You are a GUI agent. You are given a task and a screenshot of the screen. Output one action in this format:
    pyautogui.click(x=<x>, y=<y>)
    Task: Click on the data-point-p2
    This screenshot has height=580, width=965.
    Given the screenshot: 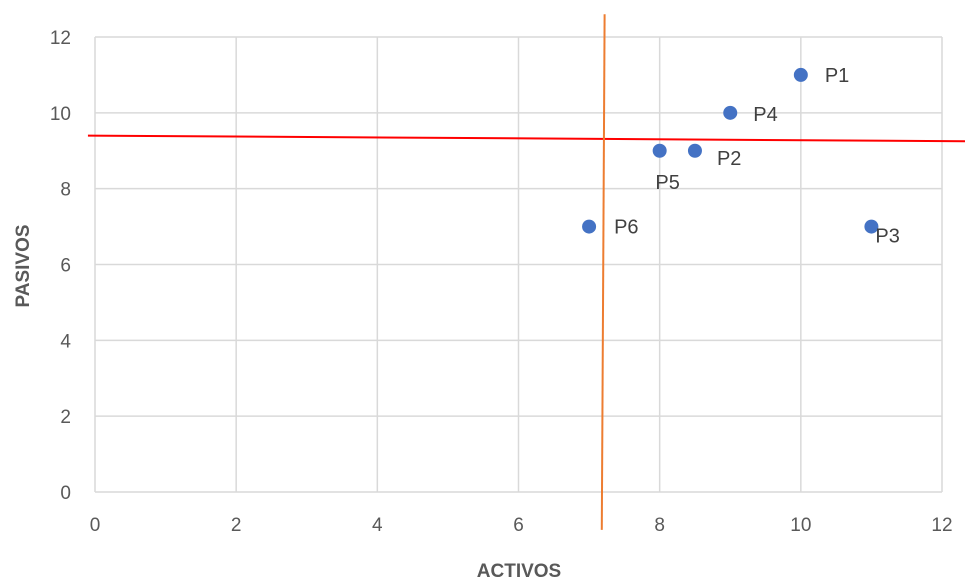 What is the action you would take?
    pyautogui.click(x=695, y=151)
    